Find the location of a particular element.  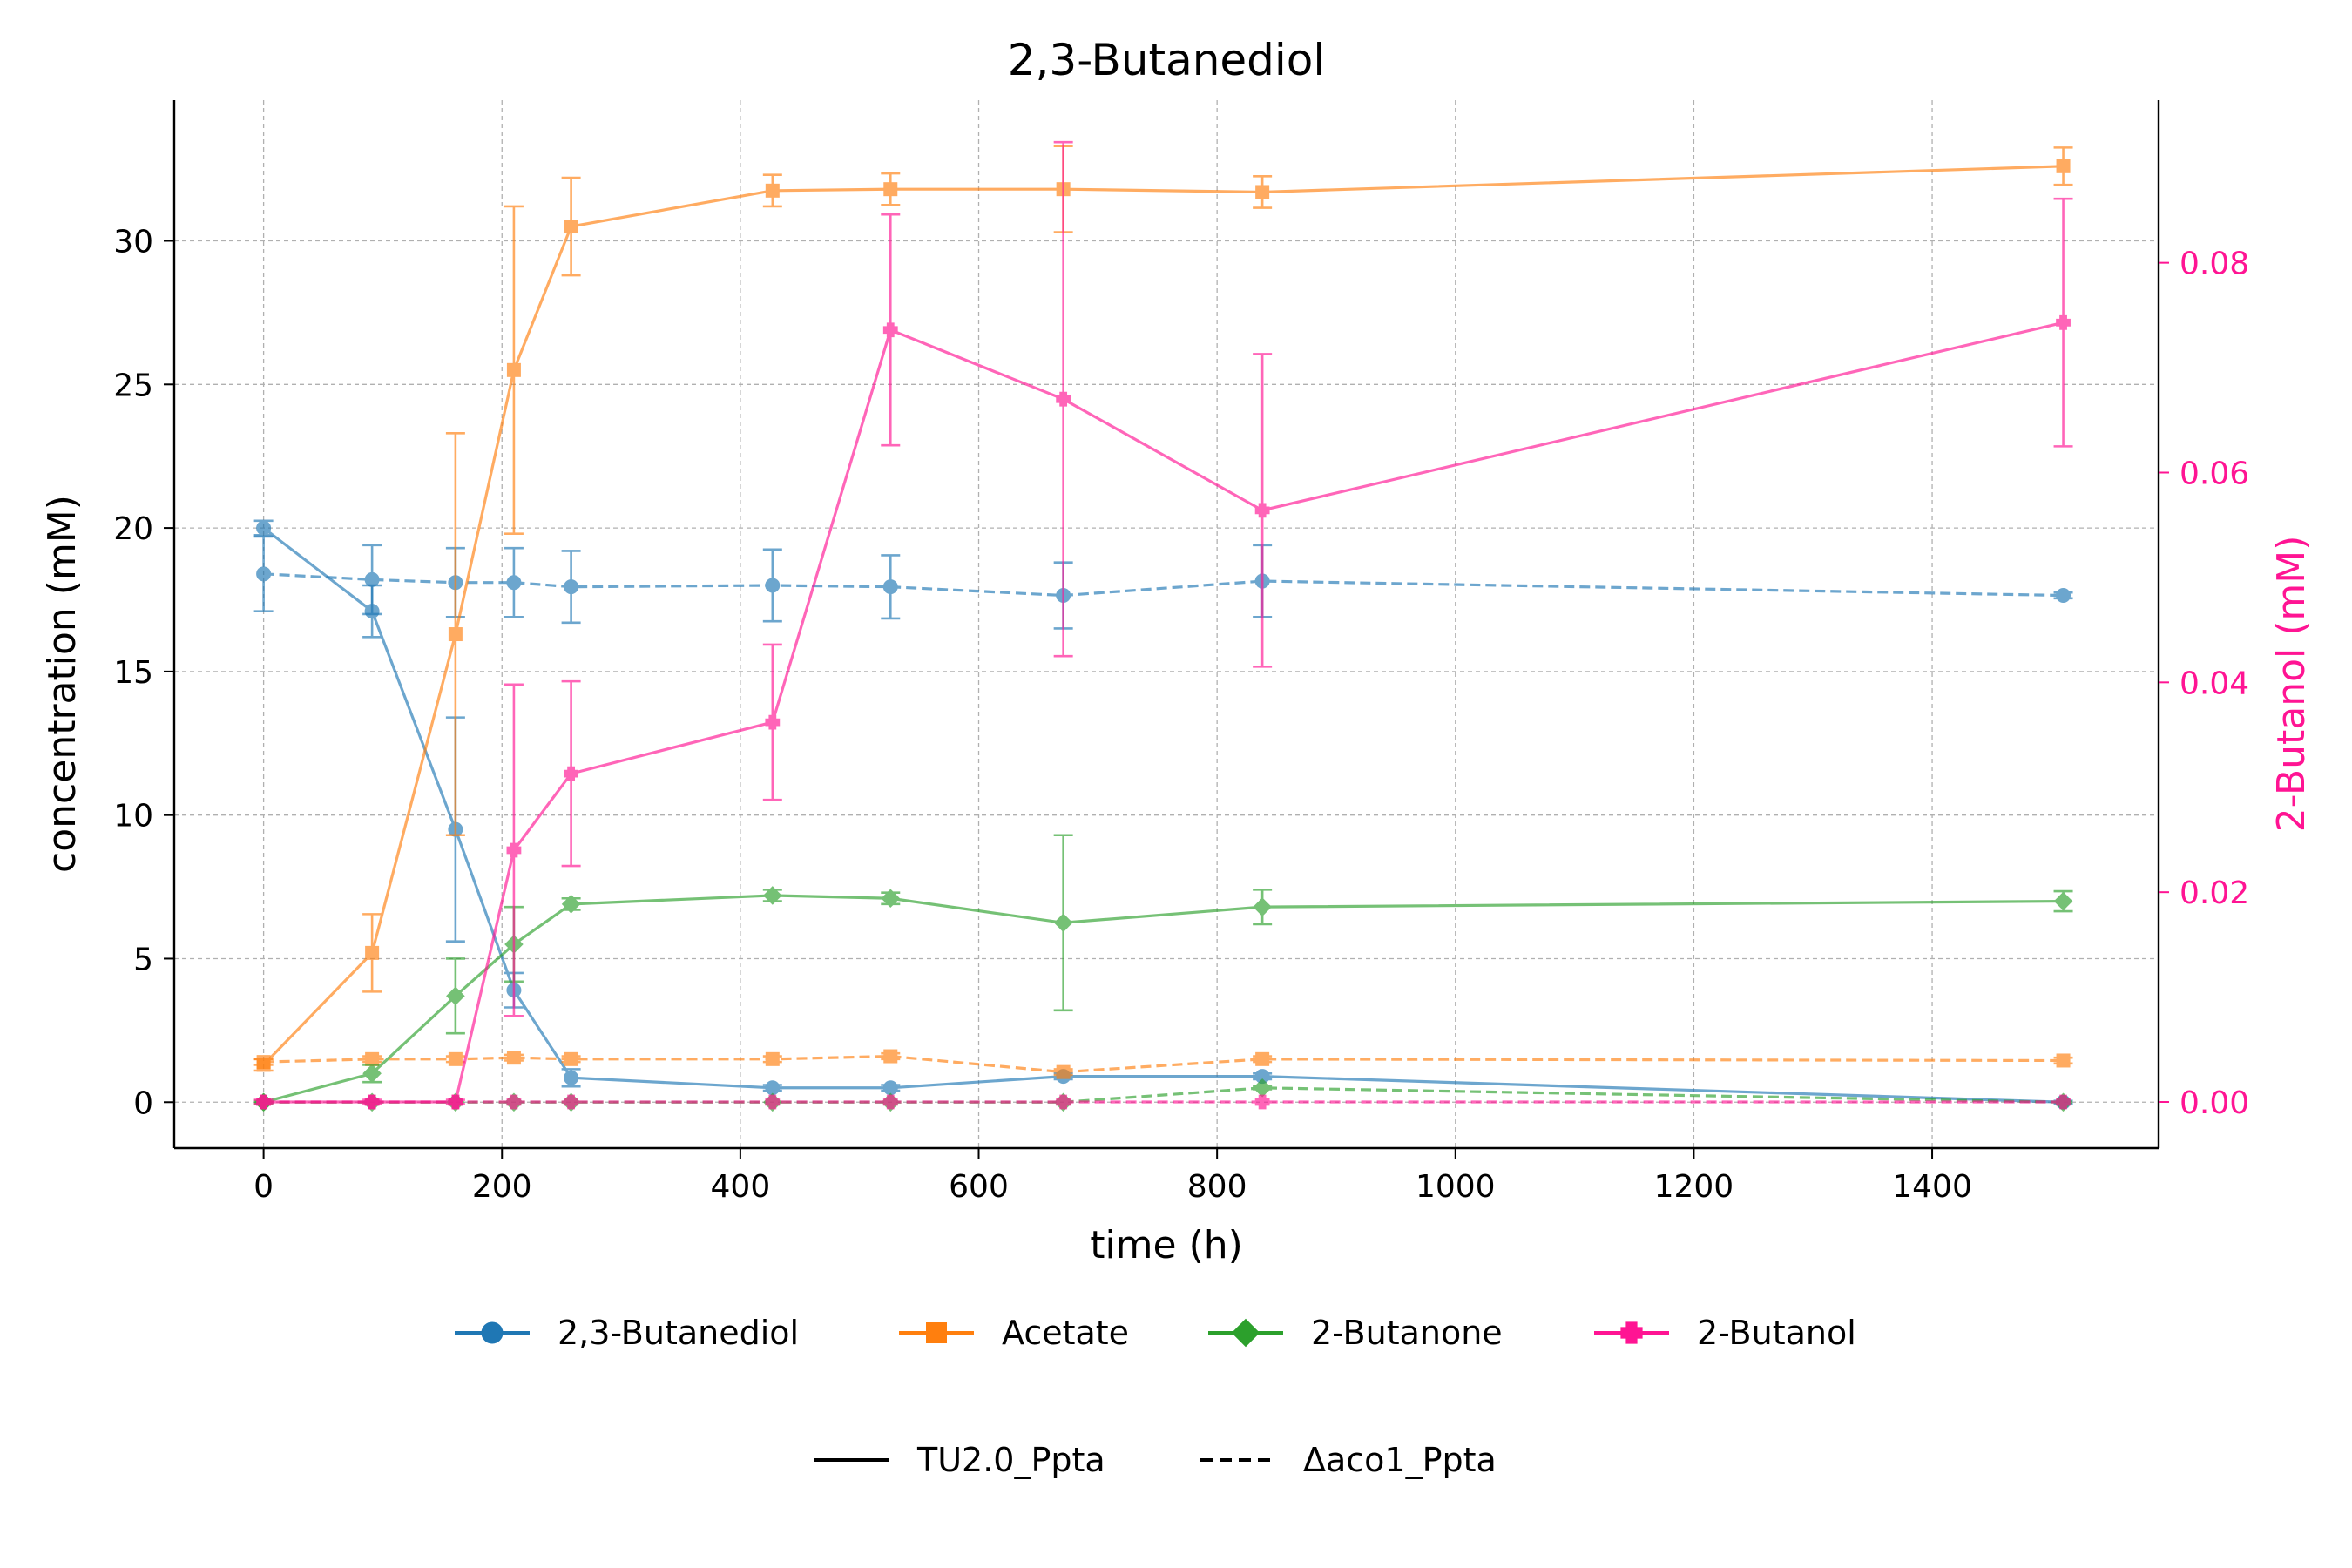

series-acetate-dashed is located at coordinates (1163, 1064).